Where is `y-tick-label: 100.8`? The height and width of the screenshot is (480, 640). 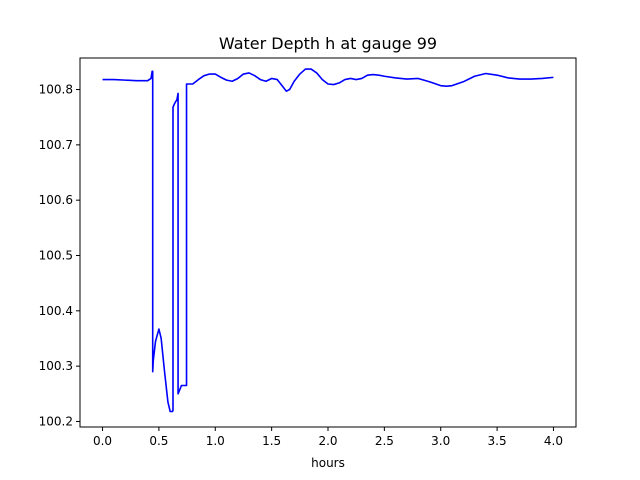
y-tick-label: 100.8 is located at coordinates (56, 90).